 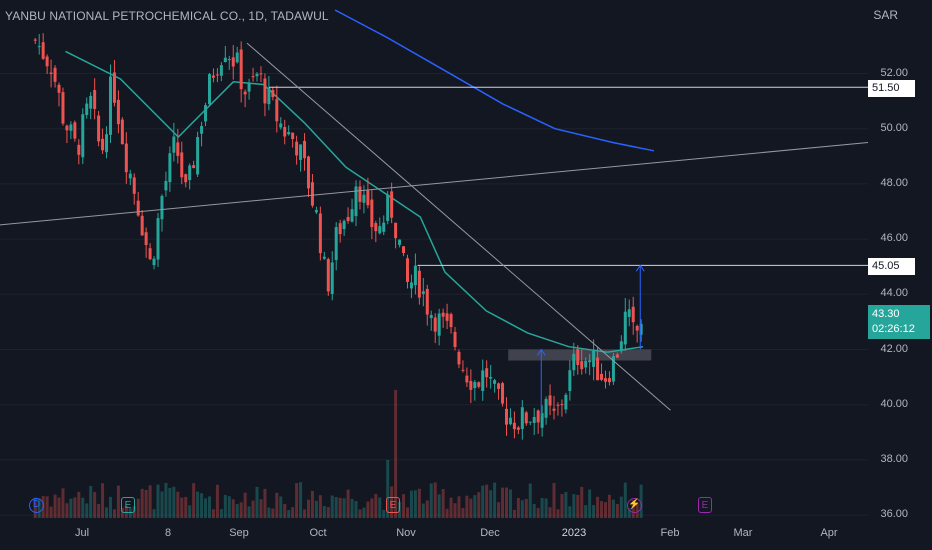 What do you see at coordinates (885, 15) in the screenshot?
I see `currency-label: SAR` at bounding box center [885, 15].